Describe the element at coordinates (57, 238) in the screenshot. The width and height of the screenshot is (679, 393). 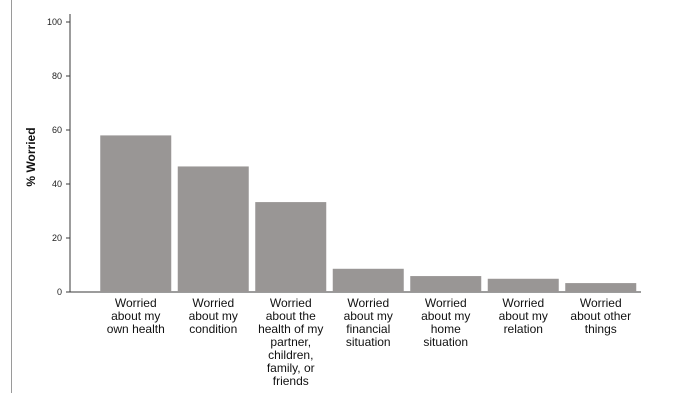
I see `y-tick-label: 20` at that location.